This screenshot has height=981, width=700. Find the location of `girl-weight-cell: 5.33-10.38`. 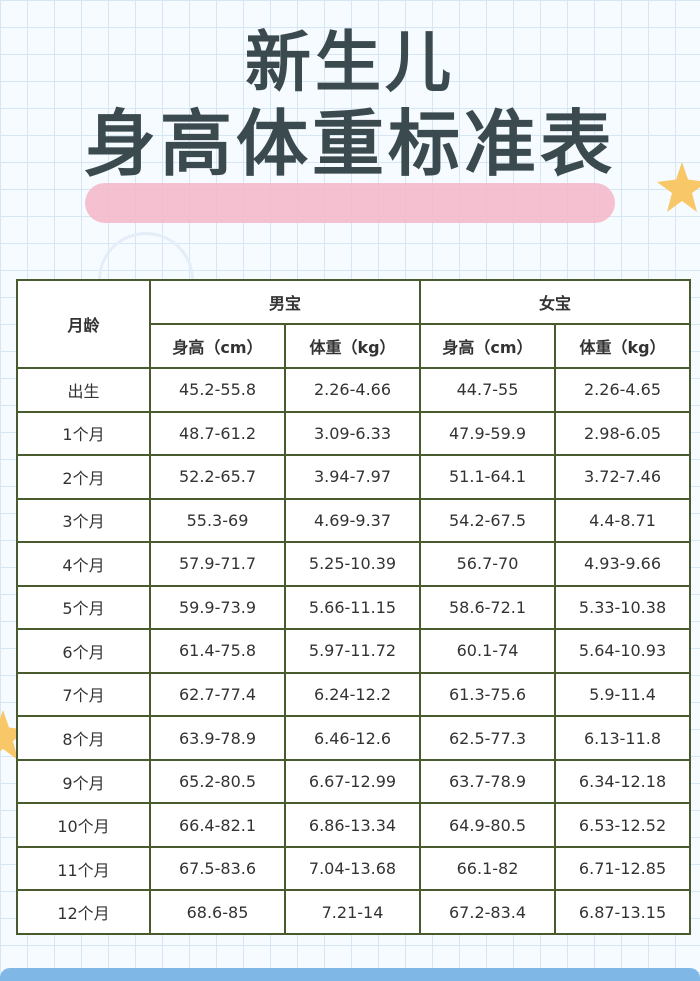

girl-weight-cell: 5.33-10.38 is located at coordinates (623, 607).